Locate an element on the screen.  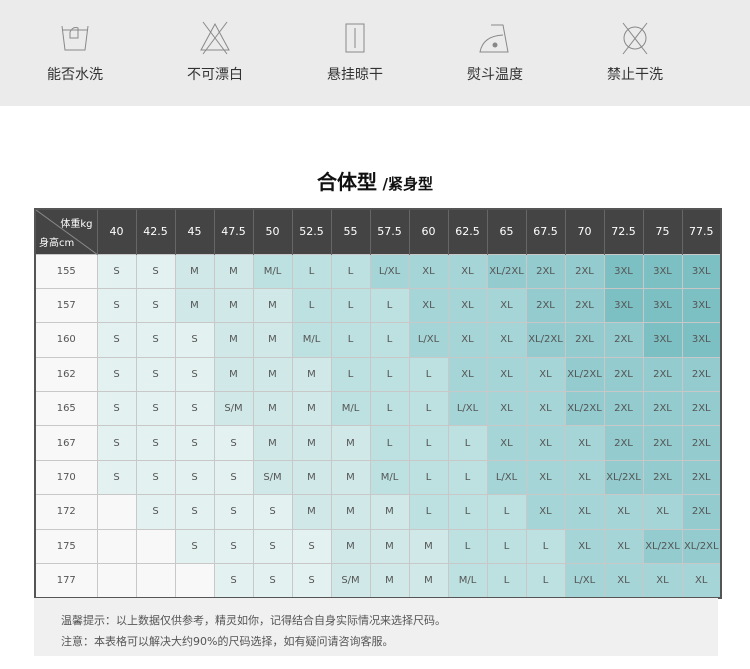
table-row: 160 S S S M M M/L L L L/XL XL XL XL/2XL 2XL 2XL 3XL 3XL is located at coordinates (378, 340).